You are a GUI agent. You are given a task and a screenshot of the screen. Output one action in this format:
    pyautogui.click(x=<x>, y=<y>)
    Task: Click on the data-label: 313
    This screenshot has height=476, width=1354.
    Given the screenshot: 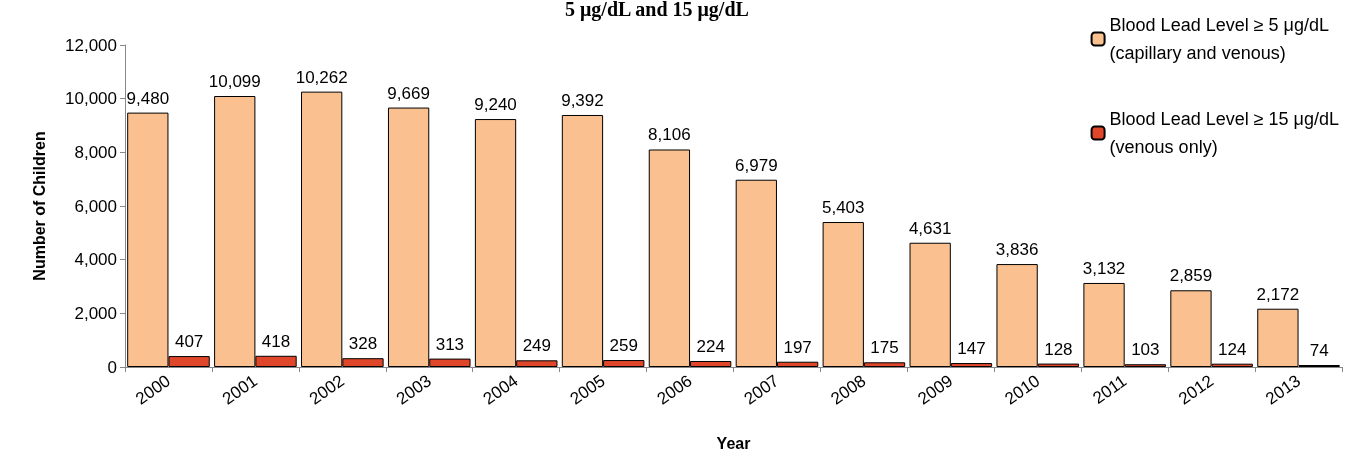 What is the action you would take?
    pyautogui.click(x=450, y=344)
    